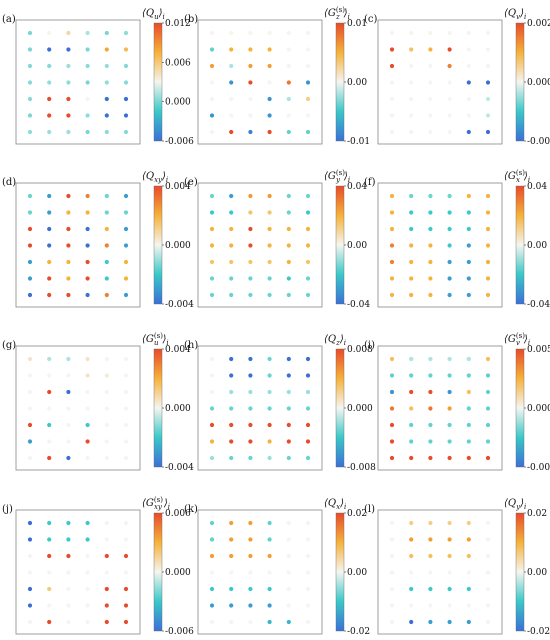  I want to click on colorbar-tick-label: 0.008, so click(360, 350).